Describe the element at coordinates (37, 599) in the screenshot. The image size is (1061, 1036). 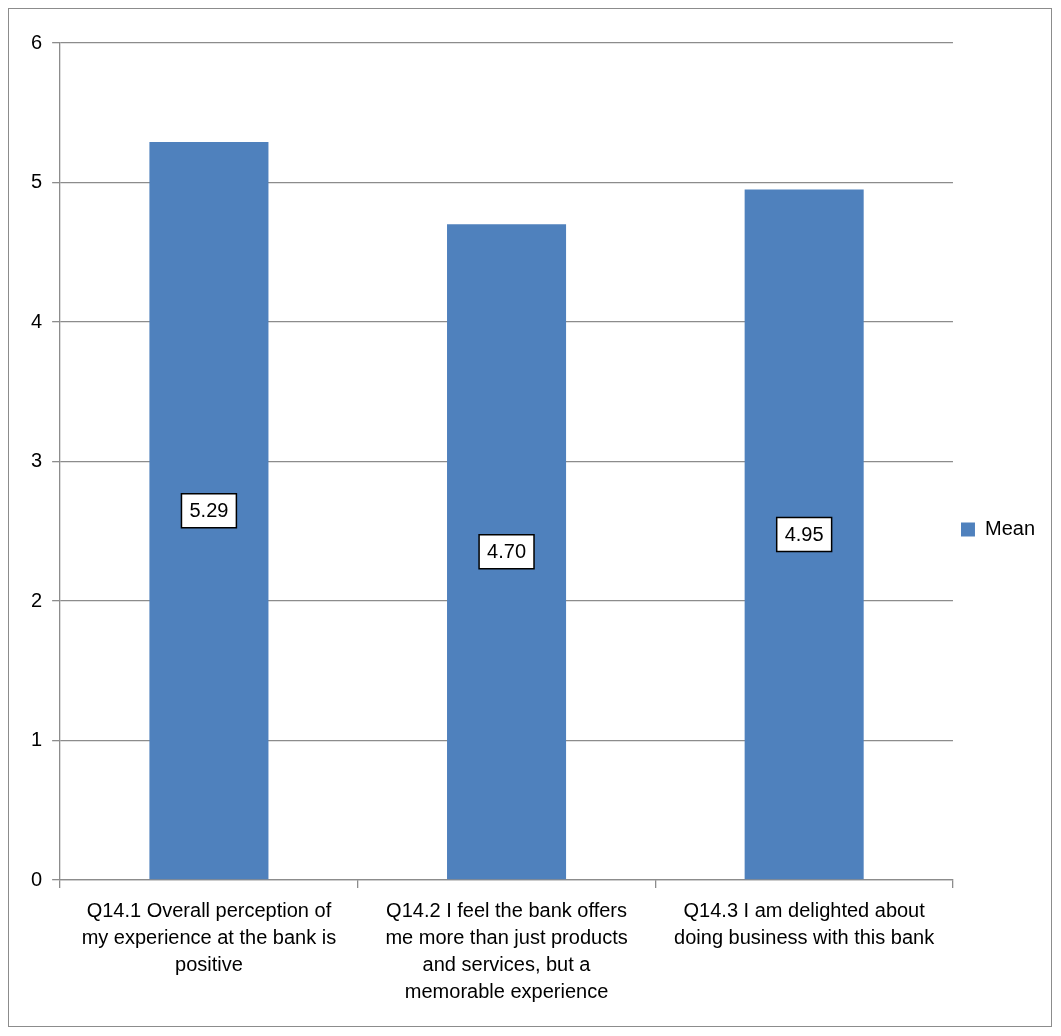
I see `y-tick-label: 2` at that location.